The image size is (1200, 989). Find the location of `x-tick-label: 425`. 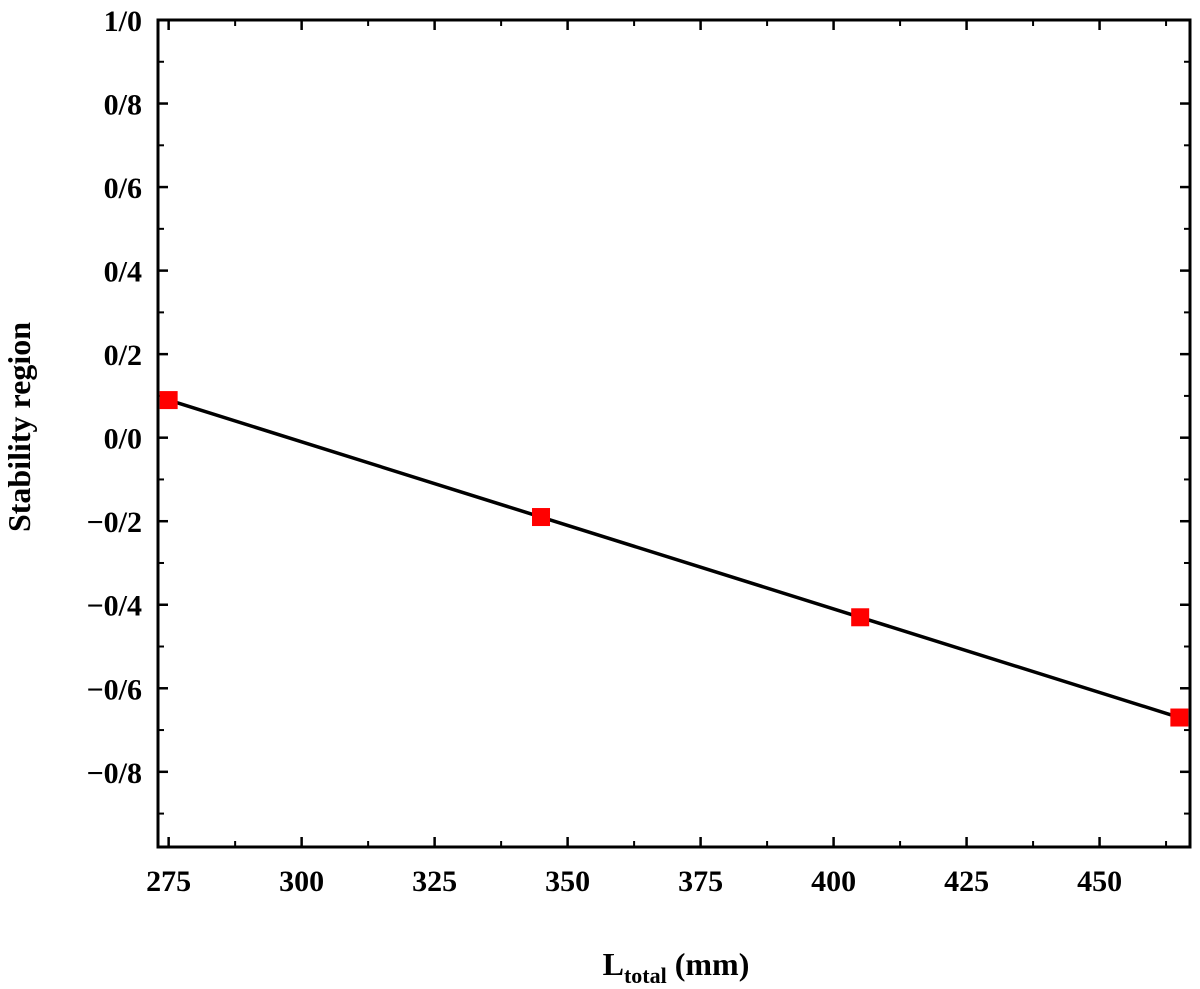

x-tick-label: 425 is located at coordinates (966, 881).